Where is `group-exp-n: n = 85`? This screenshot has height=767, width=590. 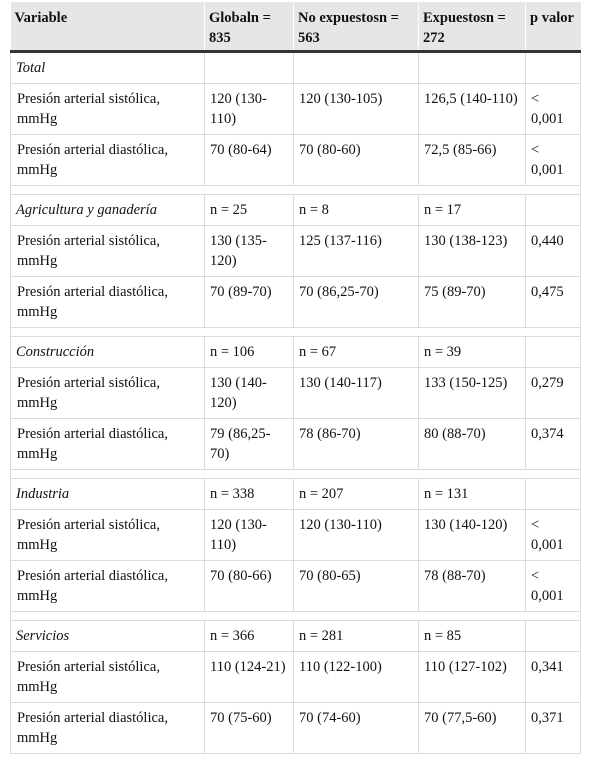 group-exp-n: n = 85 is located at coordinates (472, 636).